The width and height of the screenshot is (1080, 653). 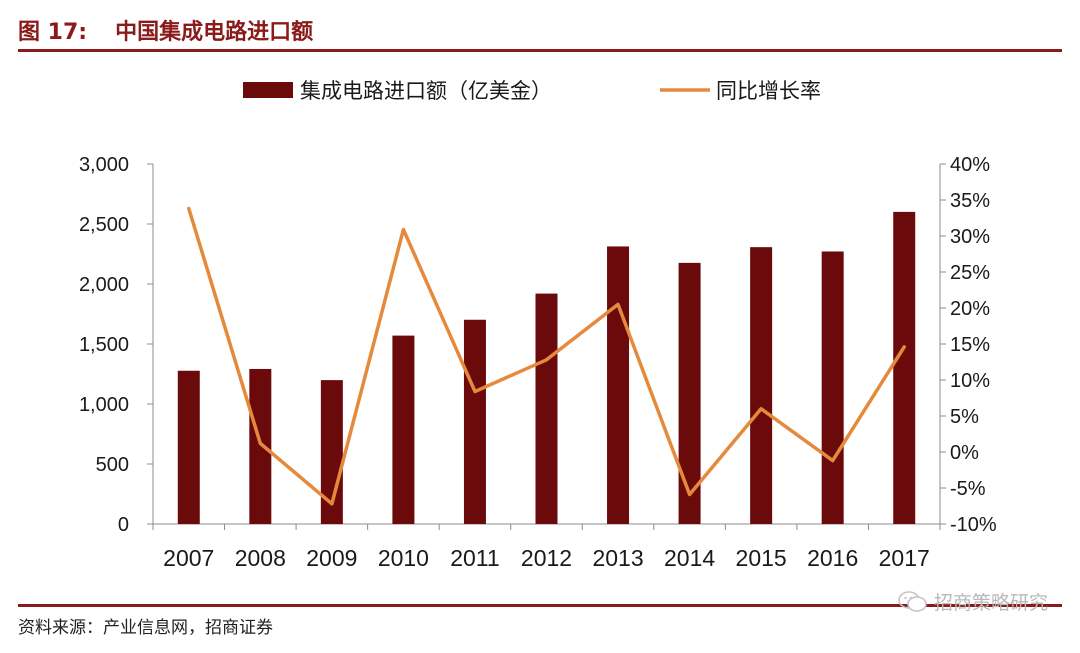 What do you see at coordinates (104, 345) in the screenshot?
I see `y-left-tick-label: 1,500` at bounding box center [104, 345].